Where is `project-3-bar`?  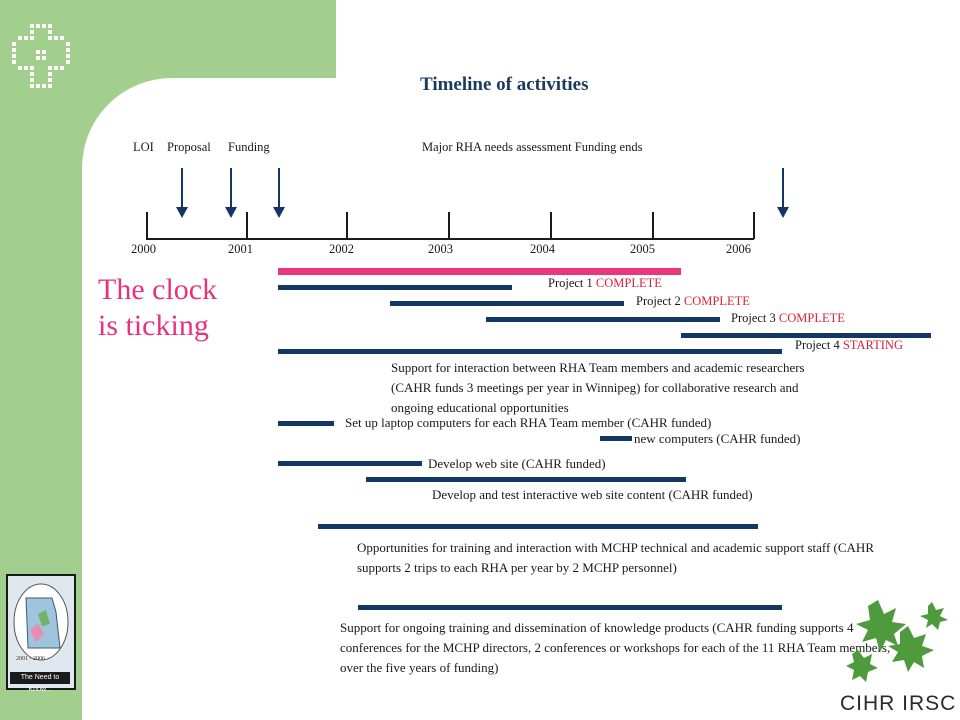 project-3-bar is located at coordinates (603, 319).